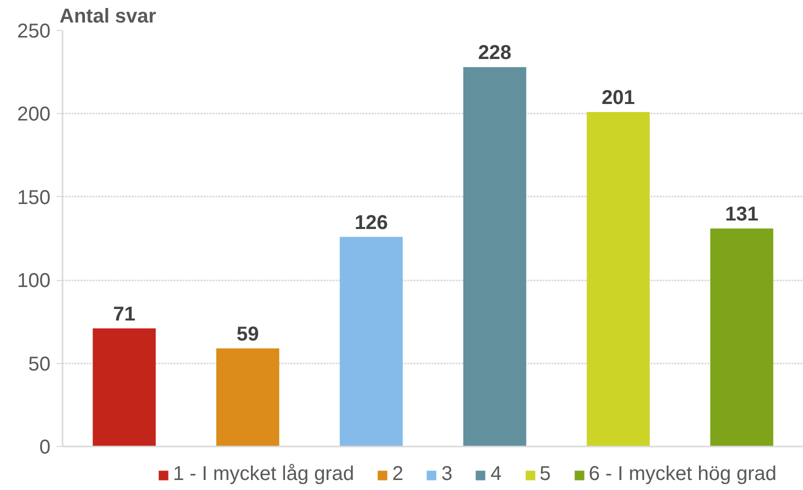 This screenshot has width=803, height=490. What do you see at coordinates (371, 223) in the screenshot?
I see `data-label: 126` at bounding box center [371, 223].